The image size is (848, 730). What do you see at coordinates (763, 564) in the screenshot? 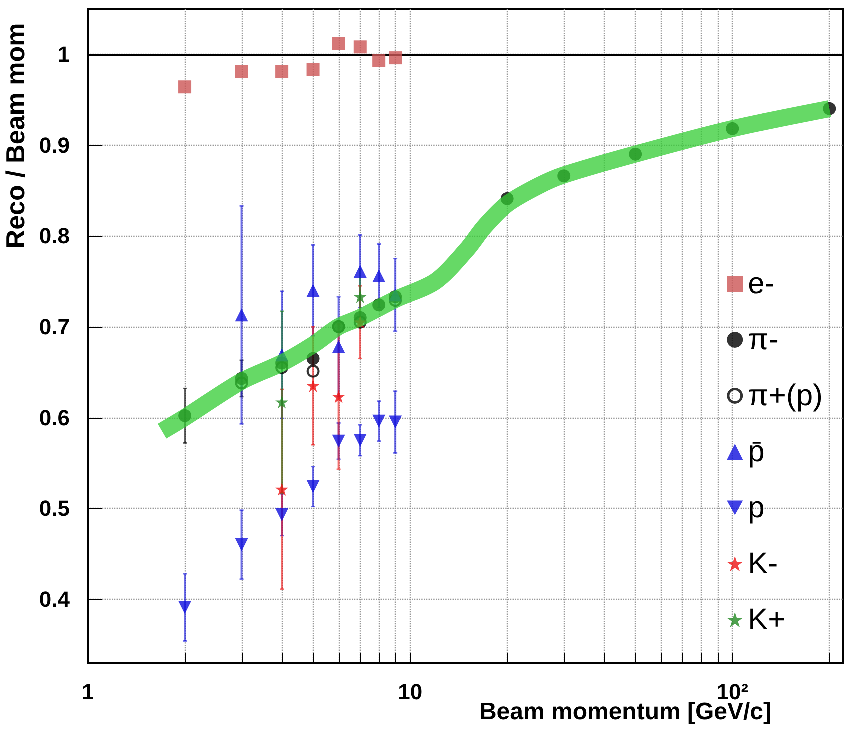
I see `legend-label: K-` at bounding box center [763, 564].